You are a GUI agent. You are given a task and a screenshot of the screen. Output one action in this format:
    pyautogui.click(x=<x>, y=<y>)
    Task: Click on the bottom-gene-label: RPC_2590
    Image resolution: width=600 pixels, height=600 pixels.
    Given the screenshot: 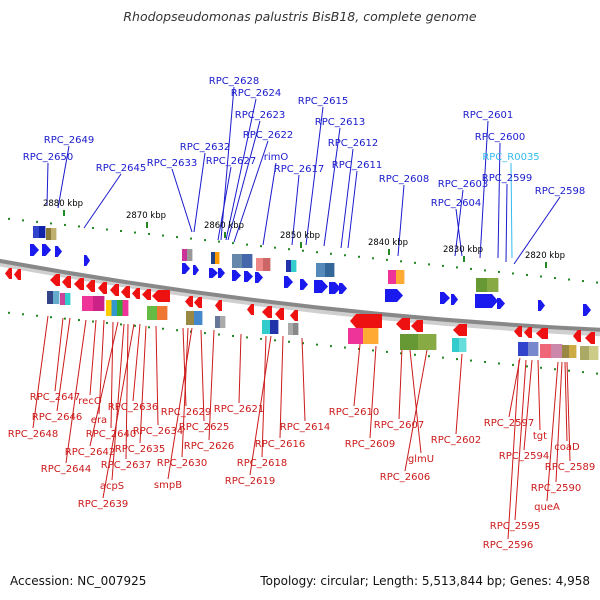 What is the action you would take?
    pyautogui.click(x=556, y=488)
    